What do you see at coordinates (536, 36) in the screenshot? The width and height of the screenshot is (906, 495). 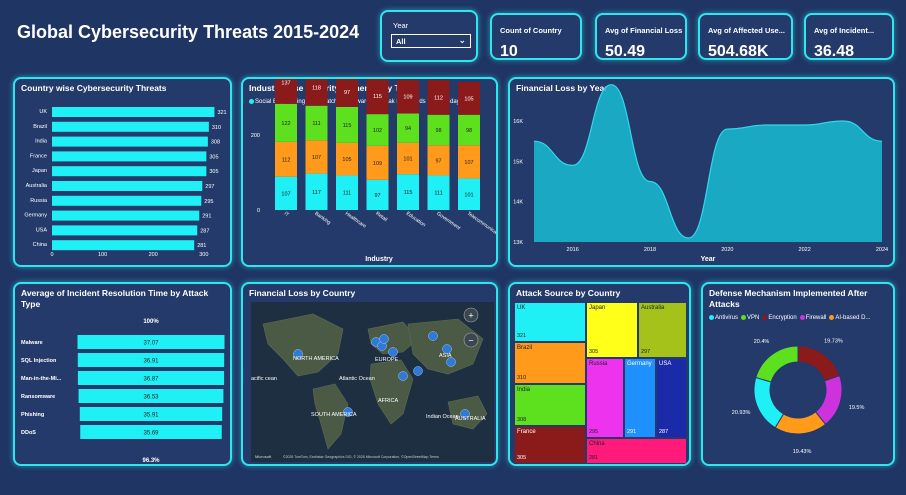 I see `kpi-count-country: Count of Country 10` at bounding box center [536, 36].